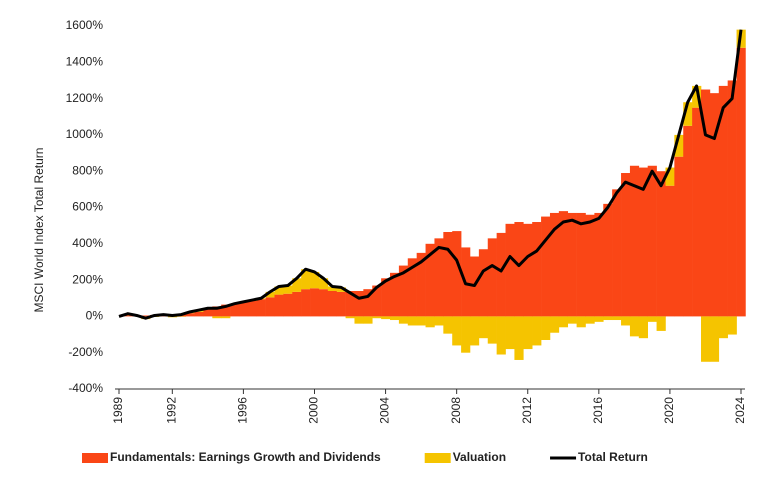 The image size is (780, 480). Describe the element at coordinates (613, 457) in the screenshot. I see `legend-label: Total Return` at that location.